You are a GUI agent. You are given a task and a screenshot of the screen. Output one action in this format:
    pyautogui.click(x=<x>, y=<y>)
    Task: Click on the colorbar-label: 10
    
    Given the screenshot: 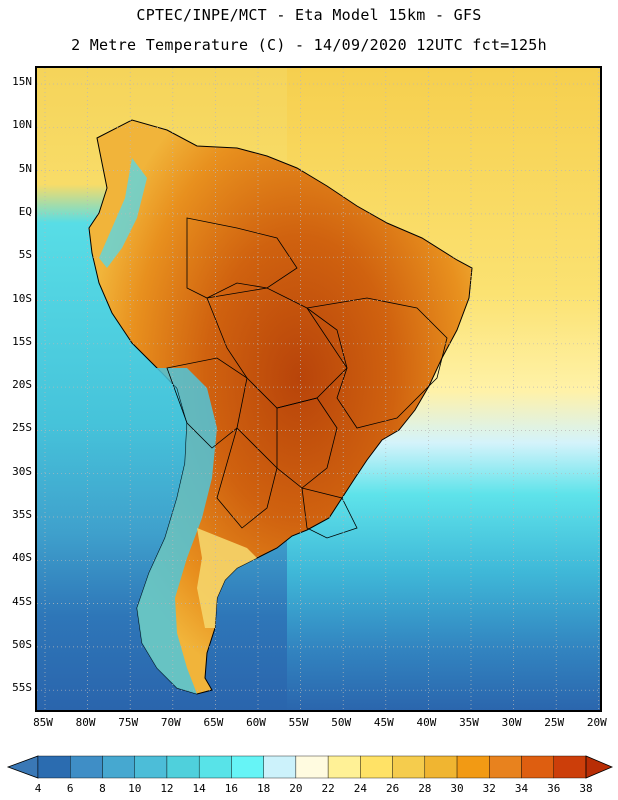 What is the action you would take?
    pyautogui.click(x=135, y=788)
    